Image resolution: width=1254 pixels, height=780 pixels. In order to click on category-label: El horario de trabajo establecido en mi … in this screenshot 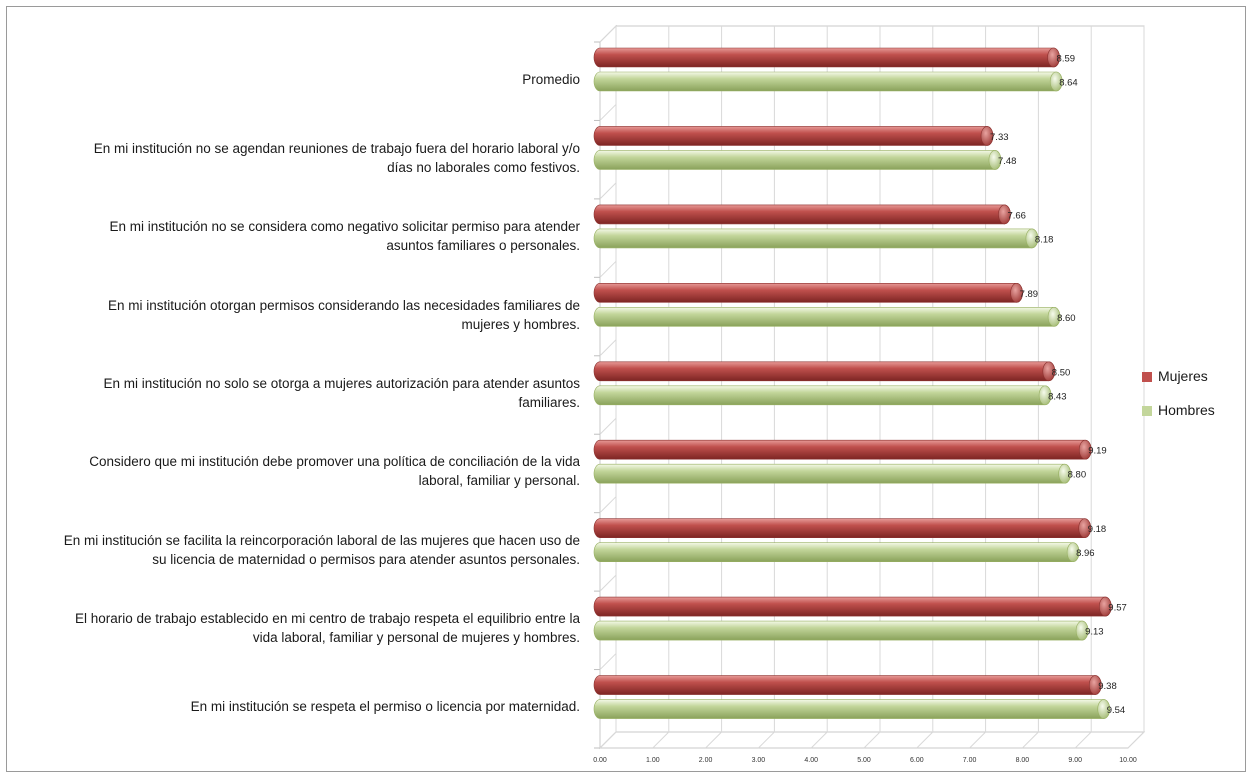, I will do `click(290, 628)`.